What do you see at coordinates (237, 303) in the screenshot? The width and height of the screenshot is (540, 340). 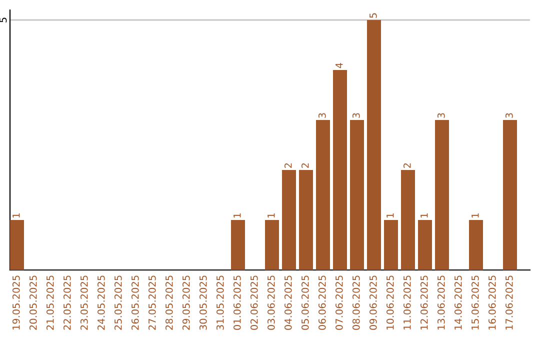 I see `x-tick-label: 01.06.2025` at bounding box center [237, 303].